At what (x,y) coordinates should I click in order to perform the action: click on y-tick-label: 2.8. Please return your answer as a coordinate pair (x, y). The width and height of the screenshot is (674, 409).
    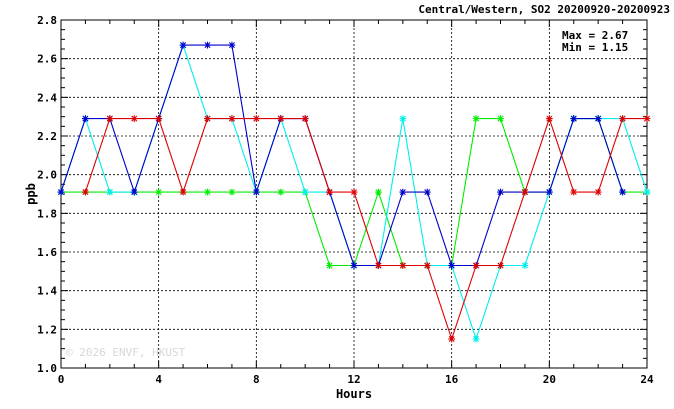
    Looking at the image, I should click on (47, 20).